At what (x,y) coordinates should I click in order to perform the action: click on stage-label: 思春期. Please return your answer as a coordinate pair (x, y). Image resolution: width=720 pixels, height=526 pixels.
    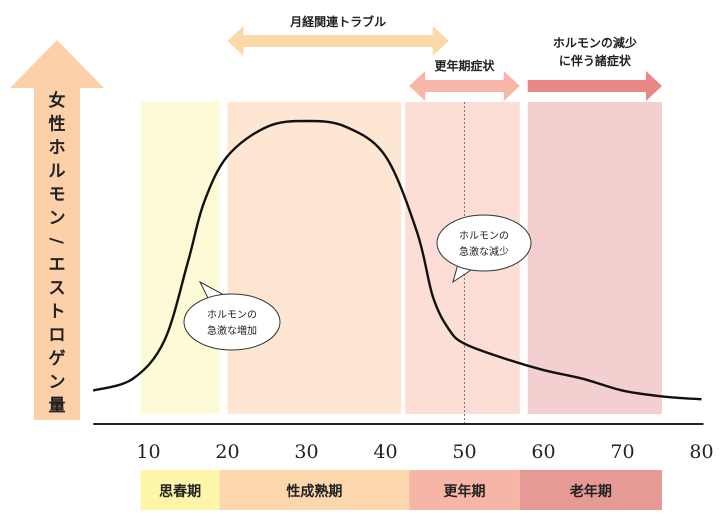
    Looking at the image, I should click on (180, 491).